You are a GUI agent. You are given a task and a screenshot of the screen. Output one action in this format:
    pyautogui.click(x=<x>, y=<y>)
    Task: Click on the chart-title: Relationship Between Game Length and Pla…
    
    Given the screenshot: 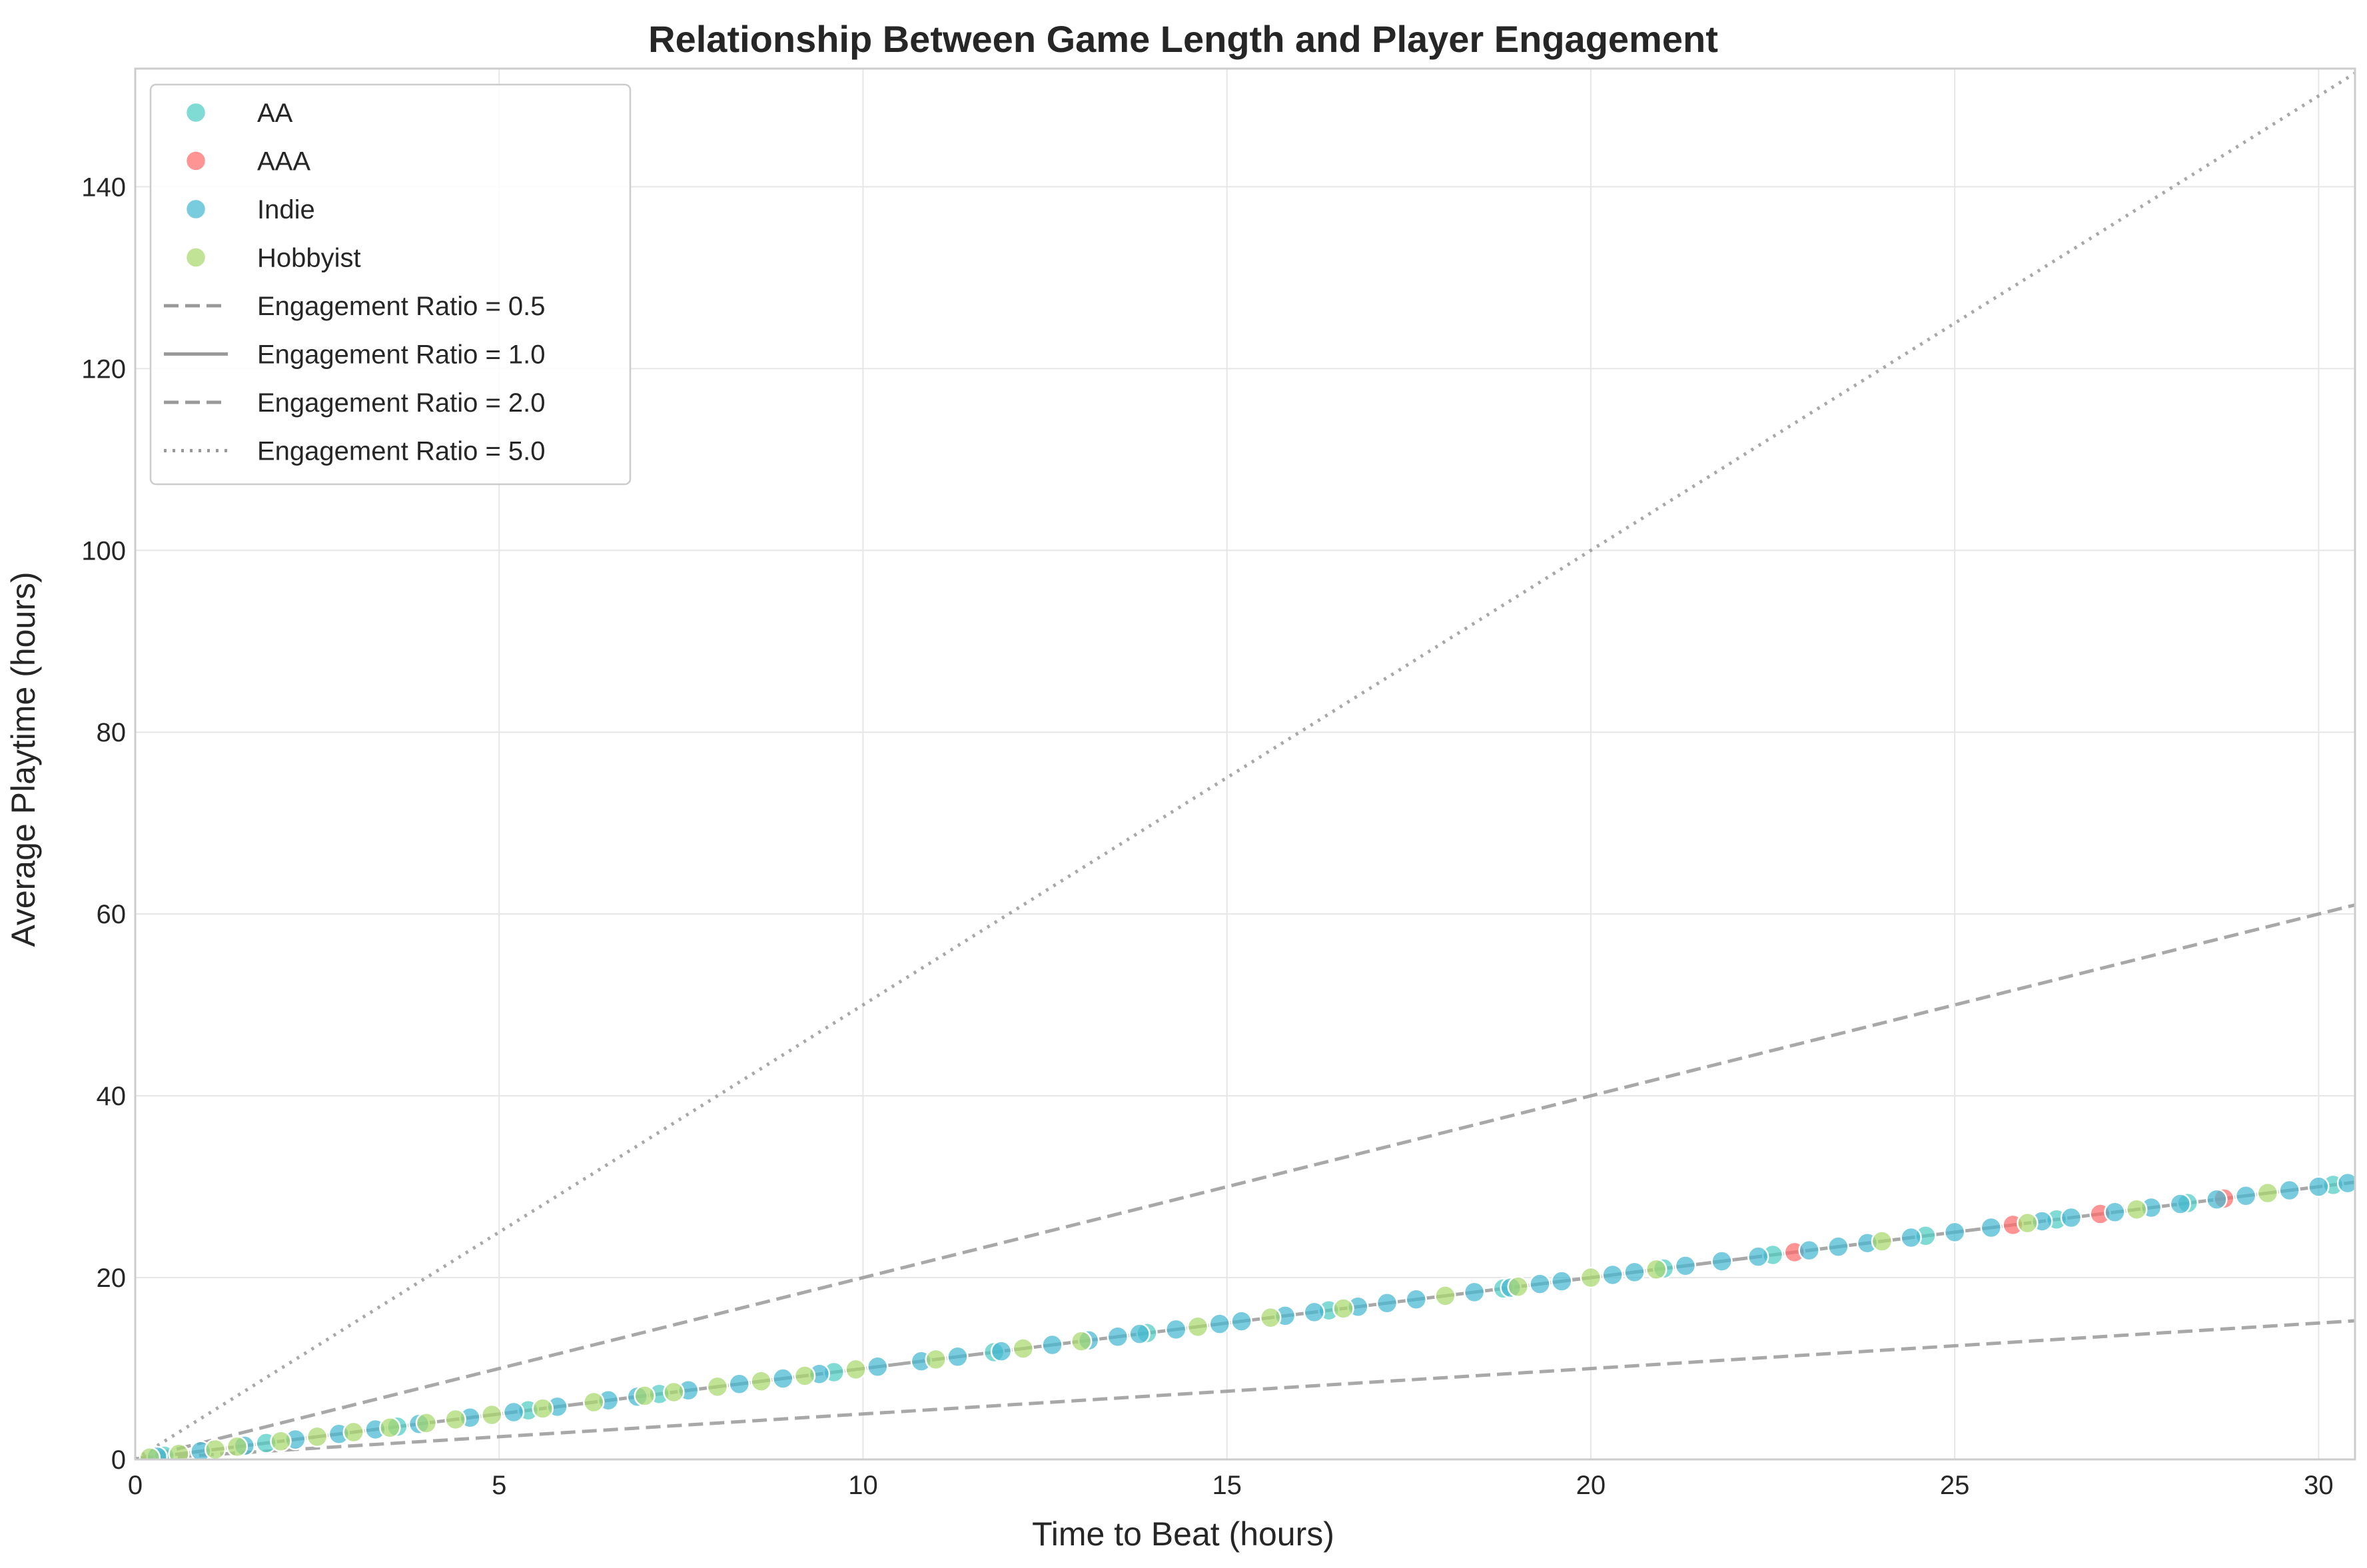 What is the action you would take?
    pyautogui.click(x=1183, y=39)
    